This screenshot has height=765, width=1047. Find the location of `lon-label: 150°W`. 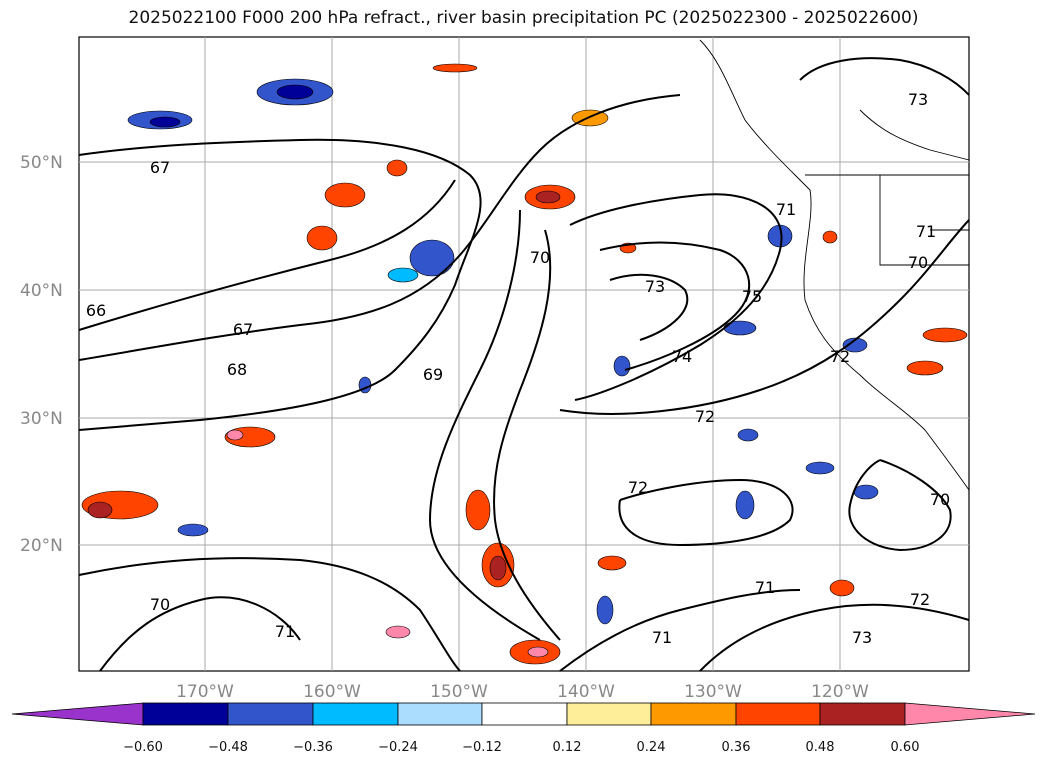

lon-label: 150°W is located at coordinates (459, 692).